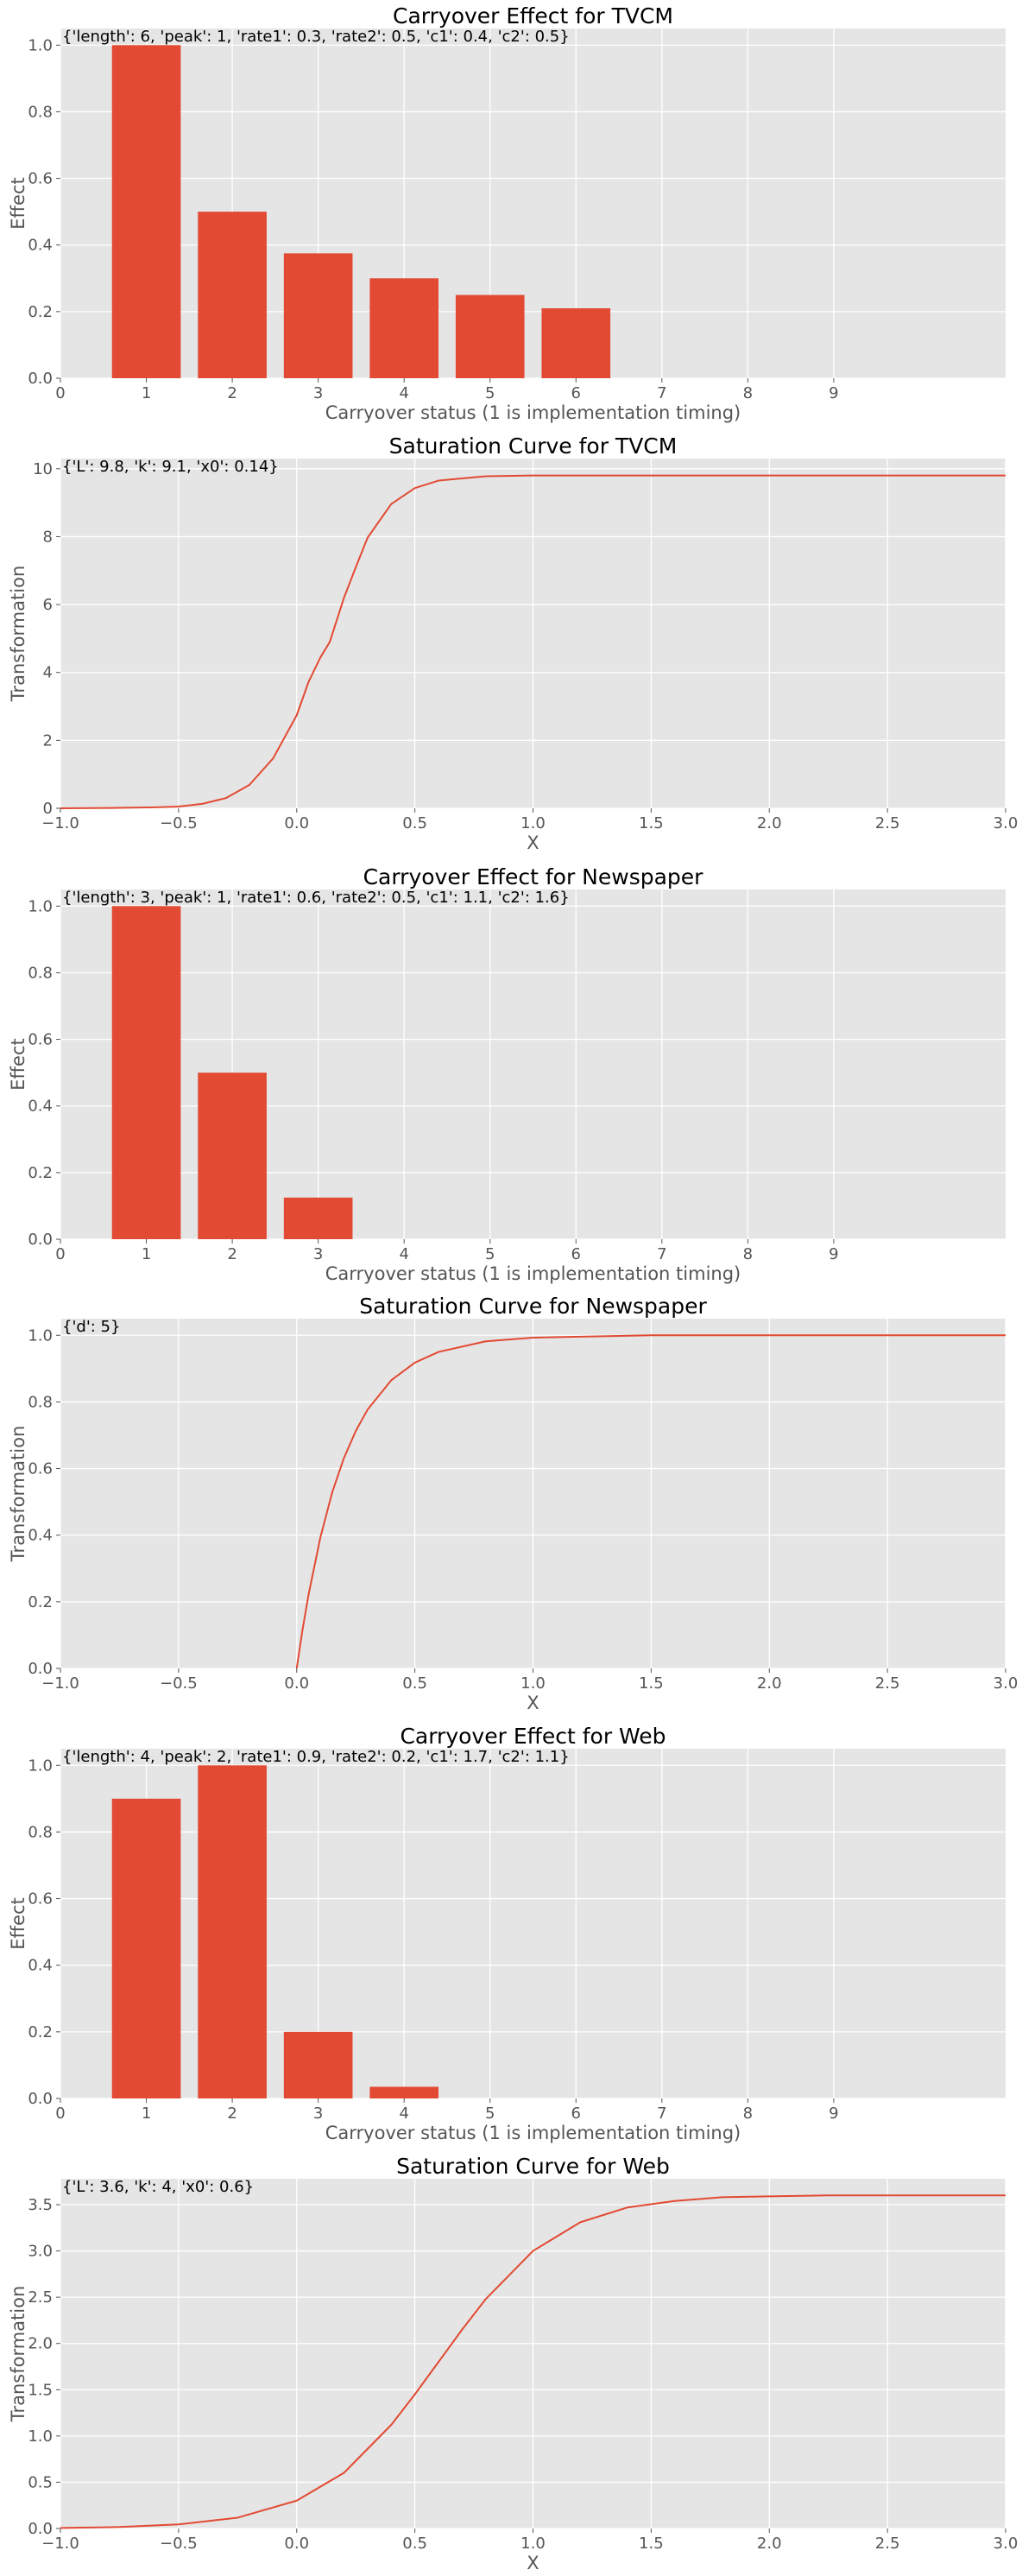 The width and height of the screenshot is (1022, 2576). I want to click on x-axis-label: X, so click(533, 842).